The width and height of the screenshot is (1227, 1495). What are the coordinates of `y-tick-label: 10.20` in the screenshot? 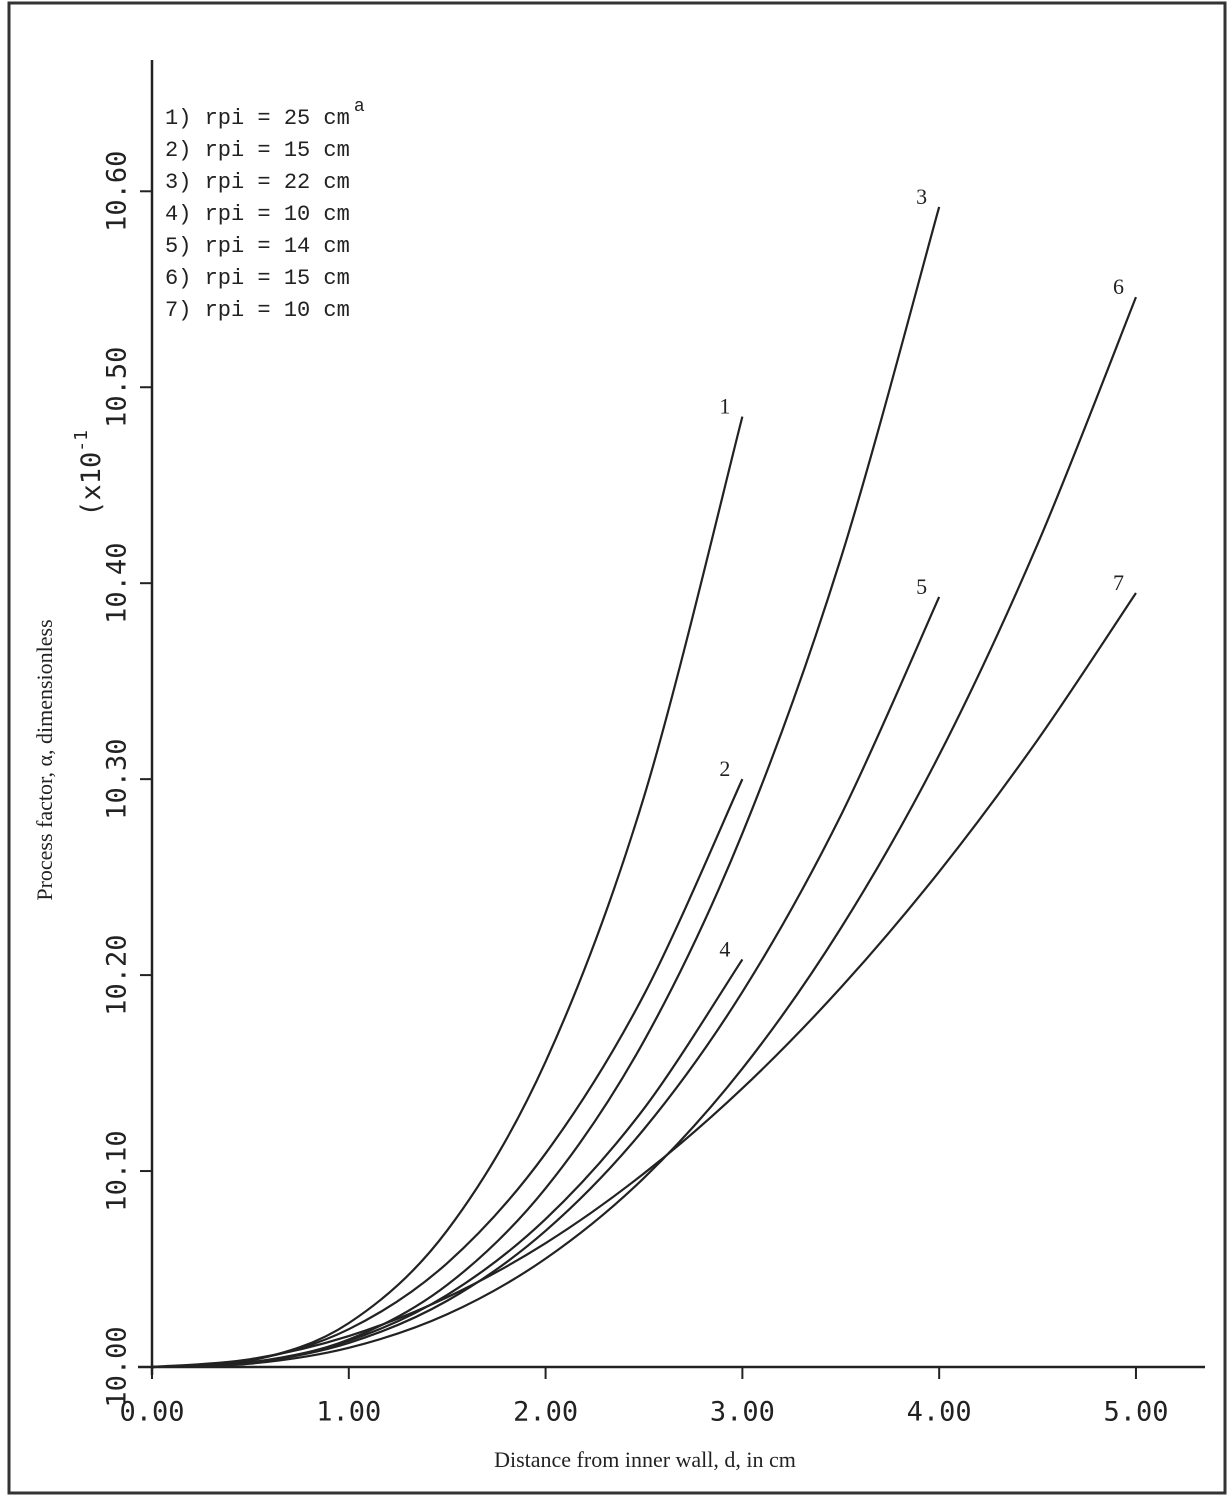 It's located at (117, 974).